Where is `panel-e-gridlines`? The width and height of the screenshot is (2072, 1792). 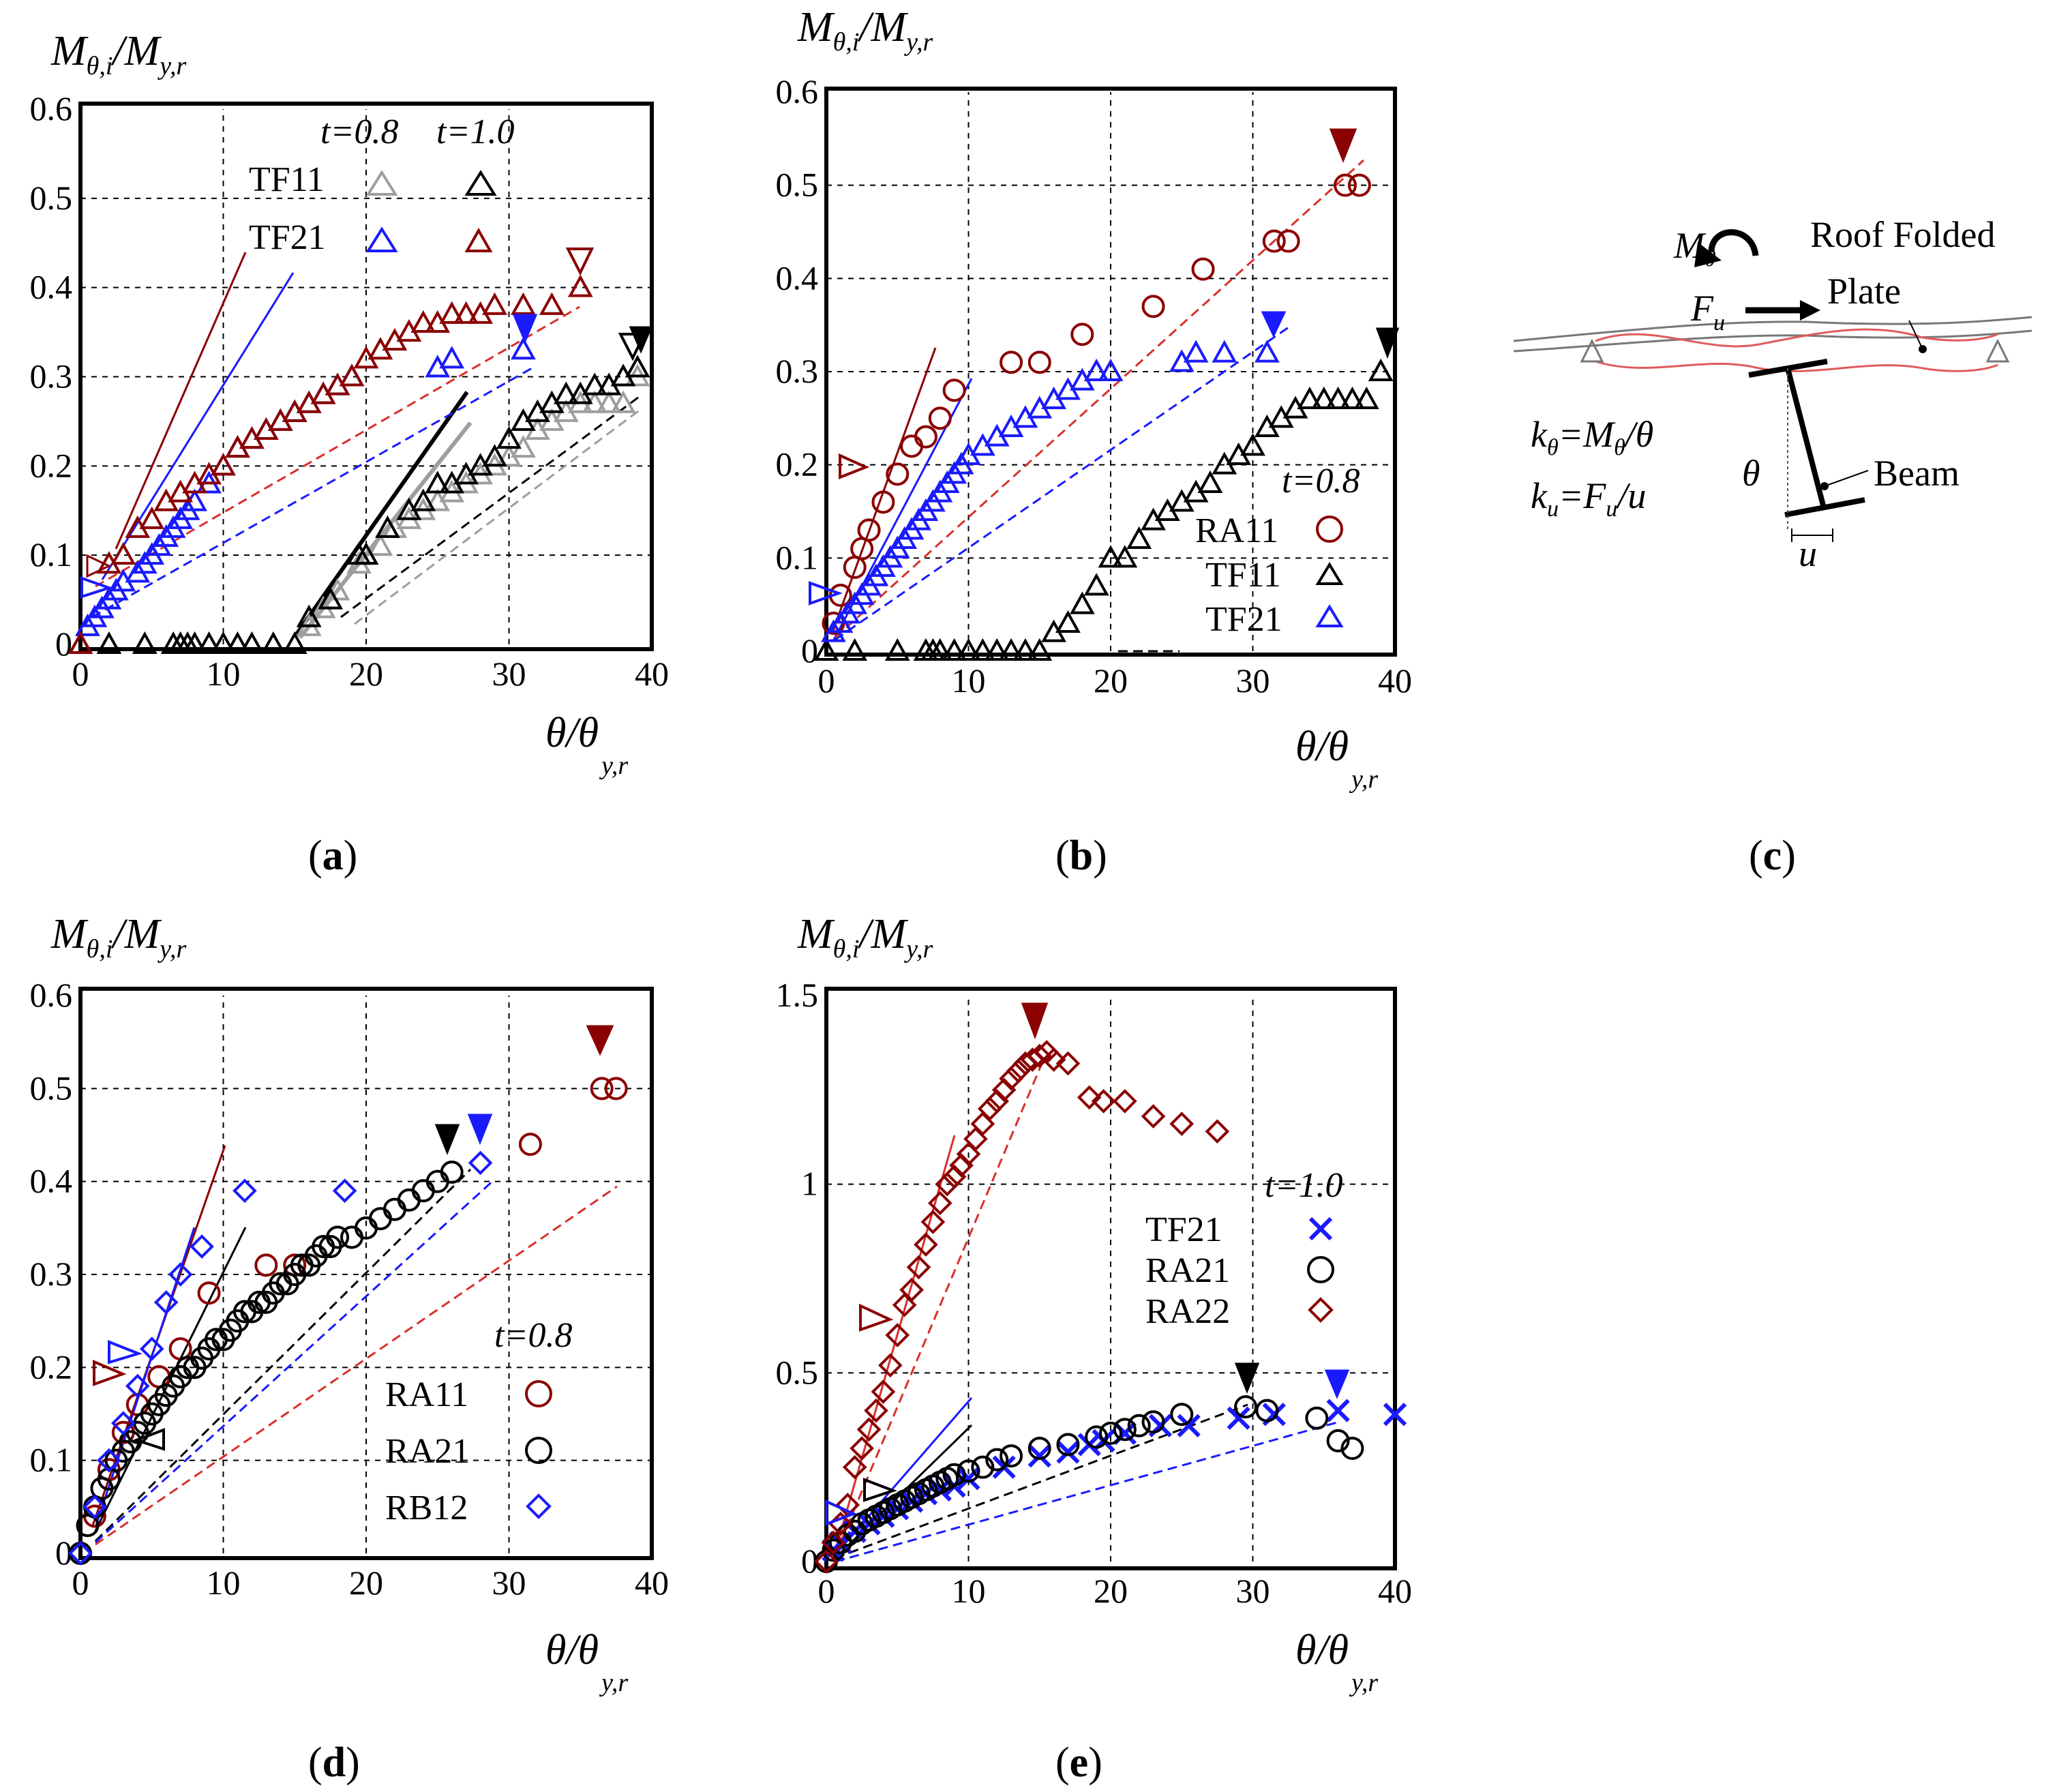 panel-e-gridlines is located at coordinates (1110, 1279).